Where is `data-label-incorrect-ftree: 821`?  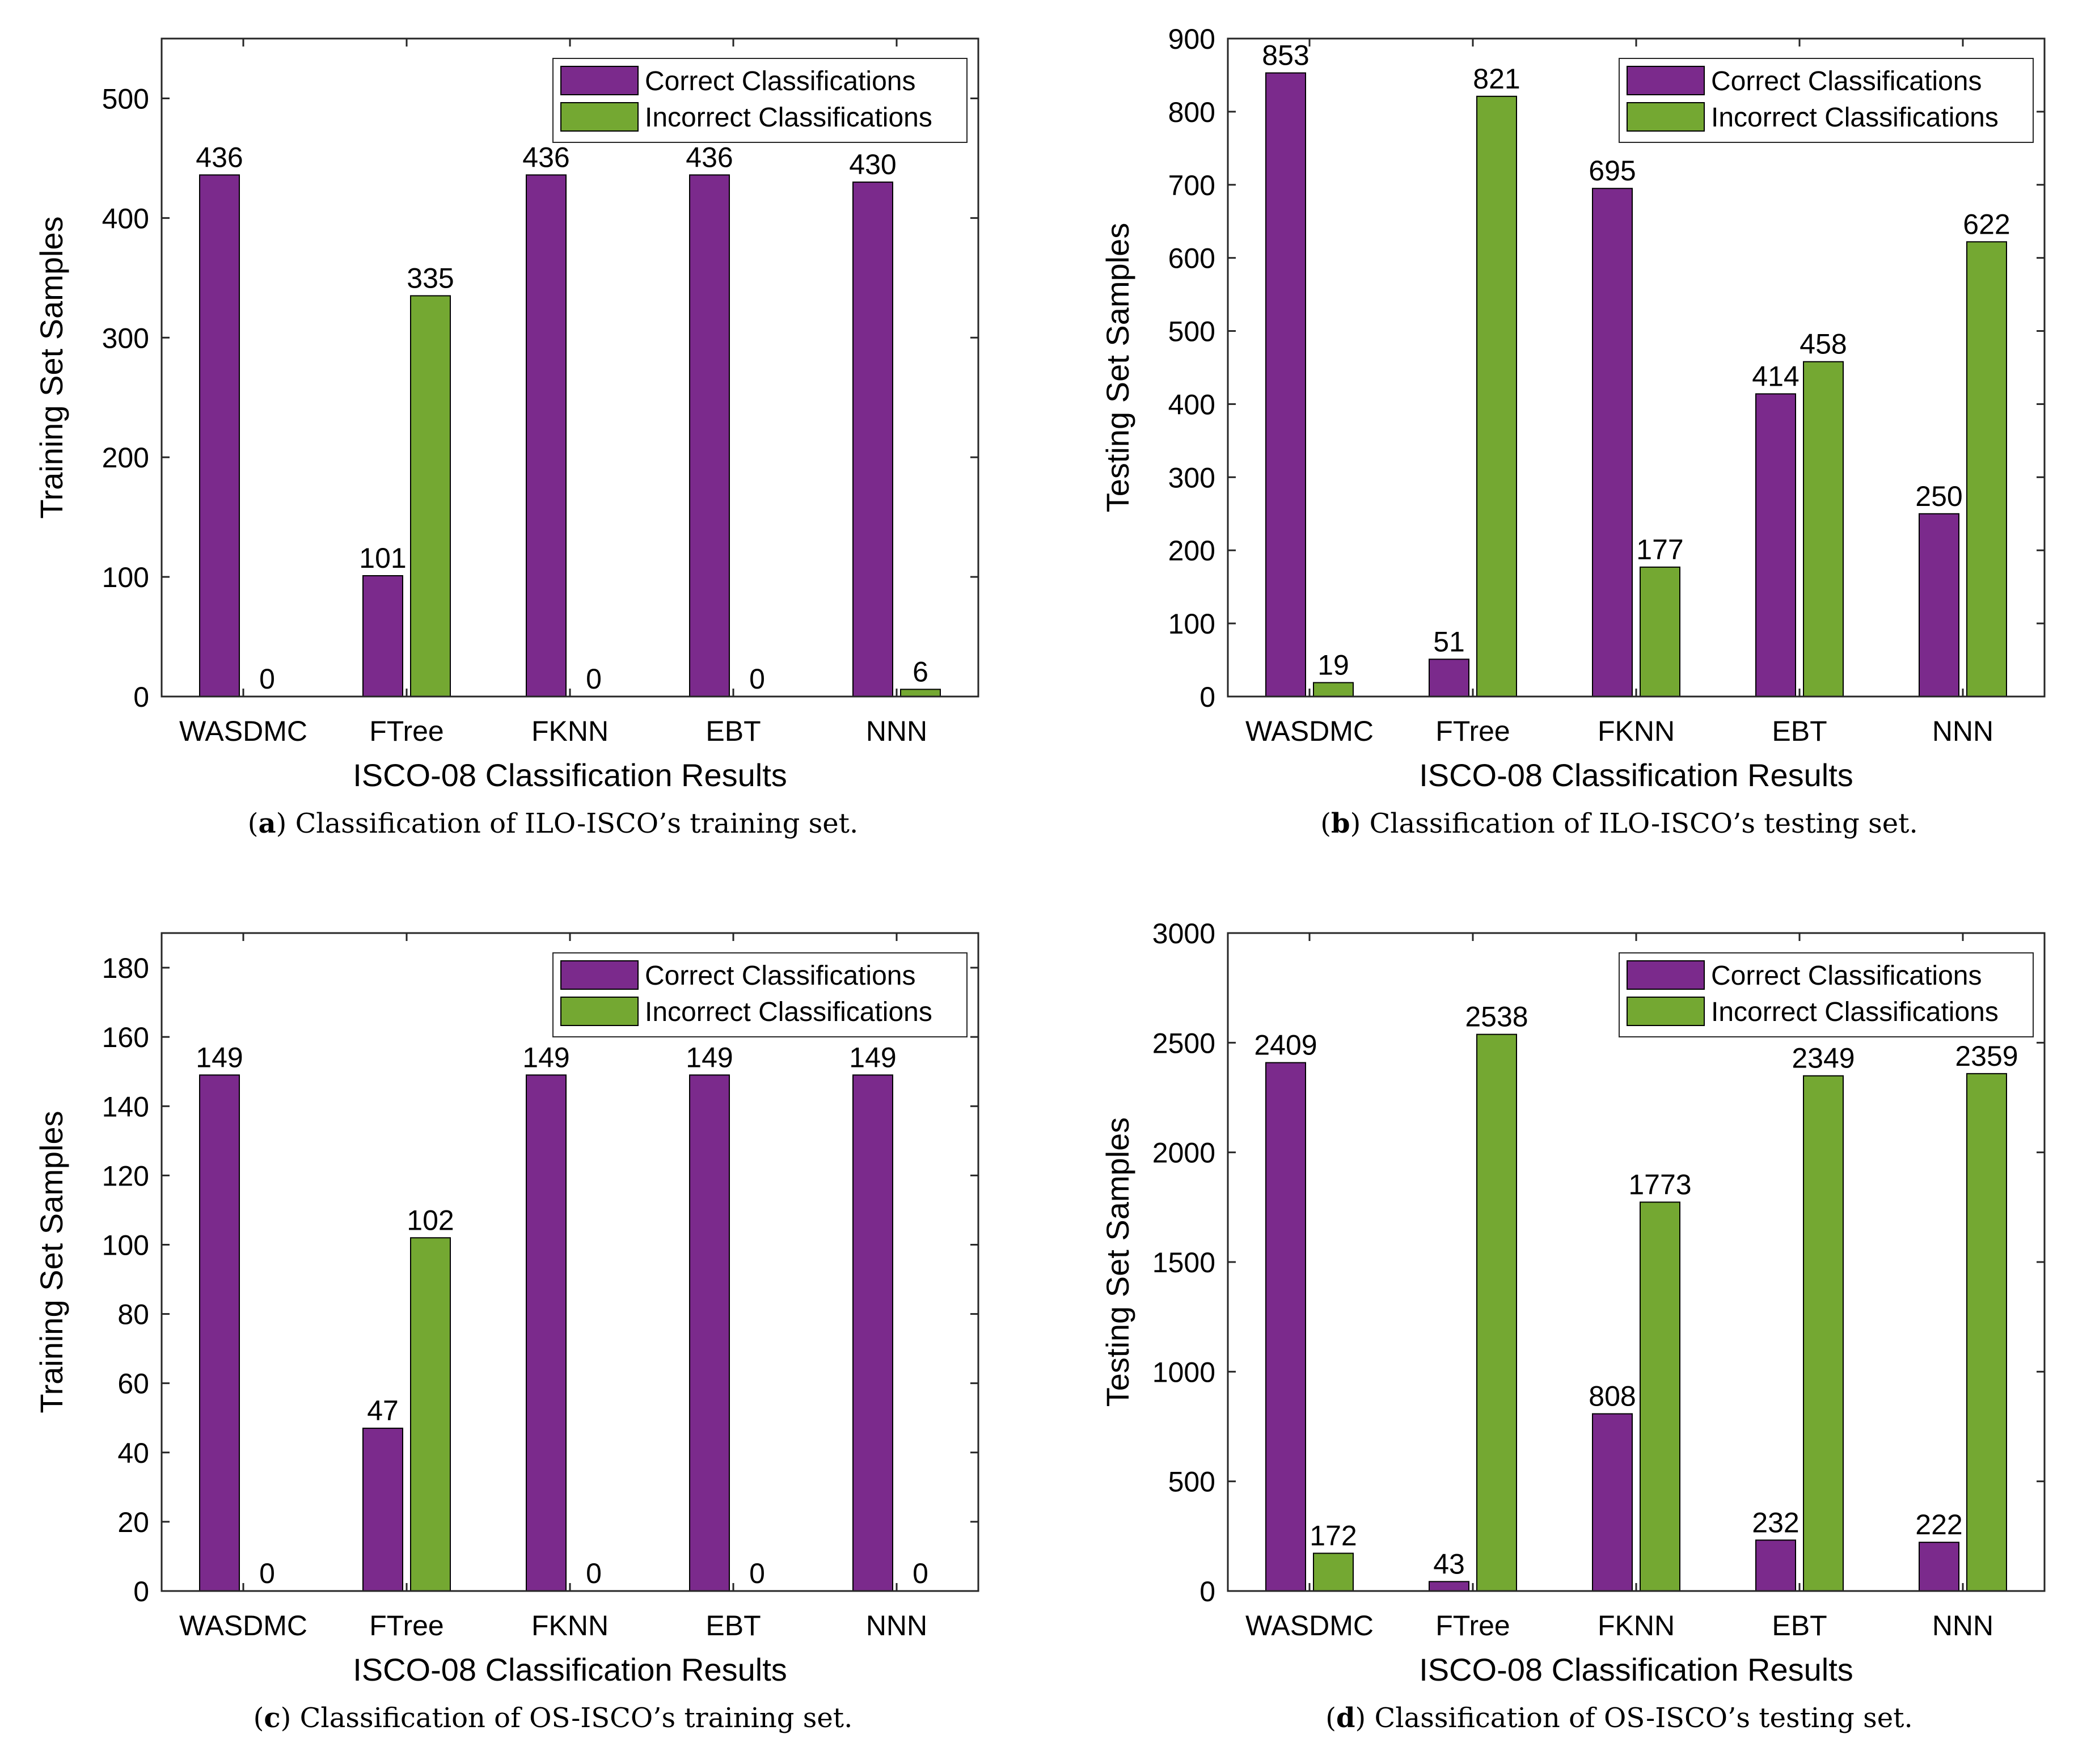
data-label-incorrect-ftree: 821 is located at coordinates (1497, 79).